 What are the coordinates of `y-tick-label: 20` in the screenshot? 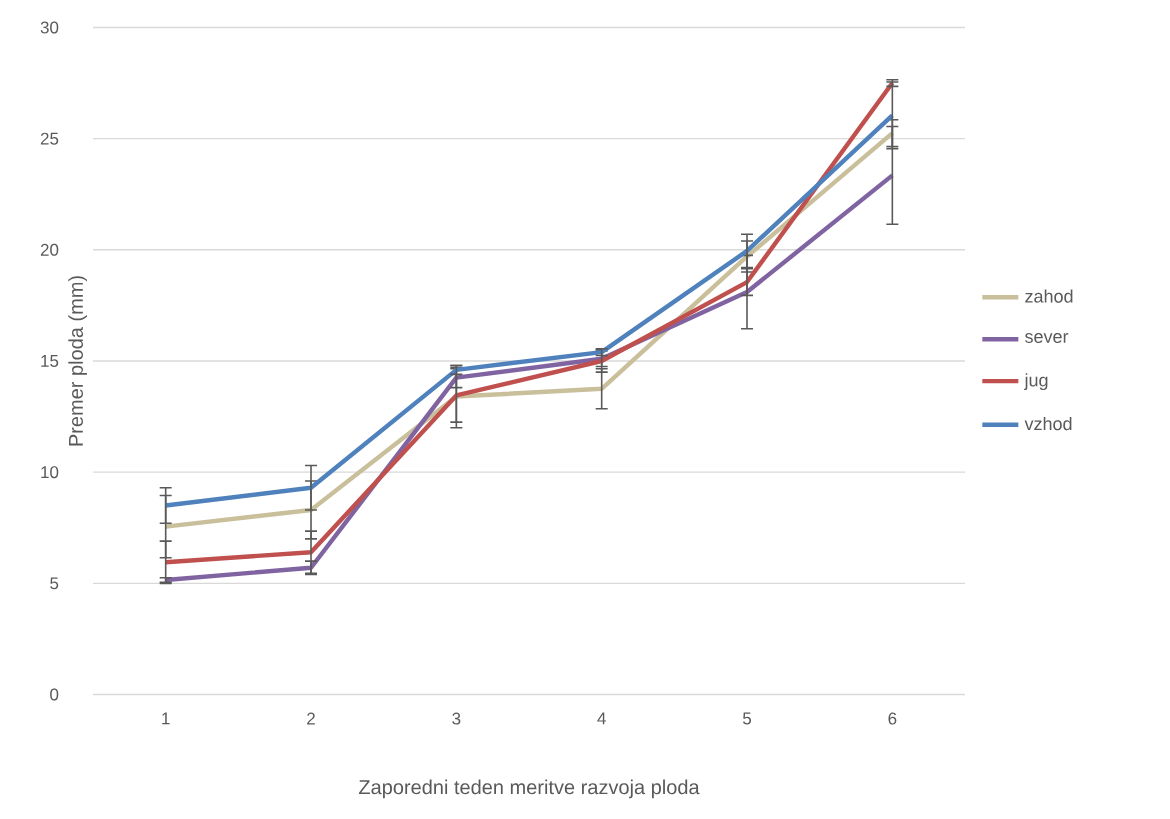 It's located at (49, 249).